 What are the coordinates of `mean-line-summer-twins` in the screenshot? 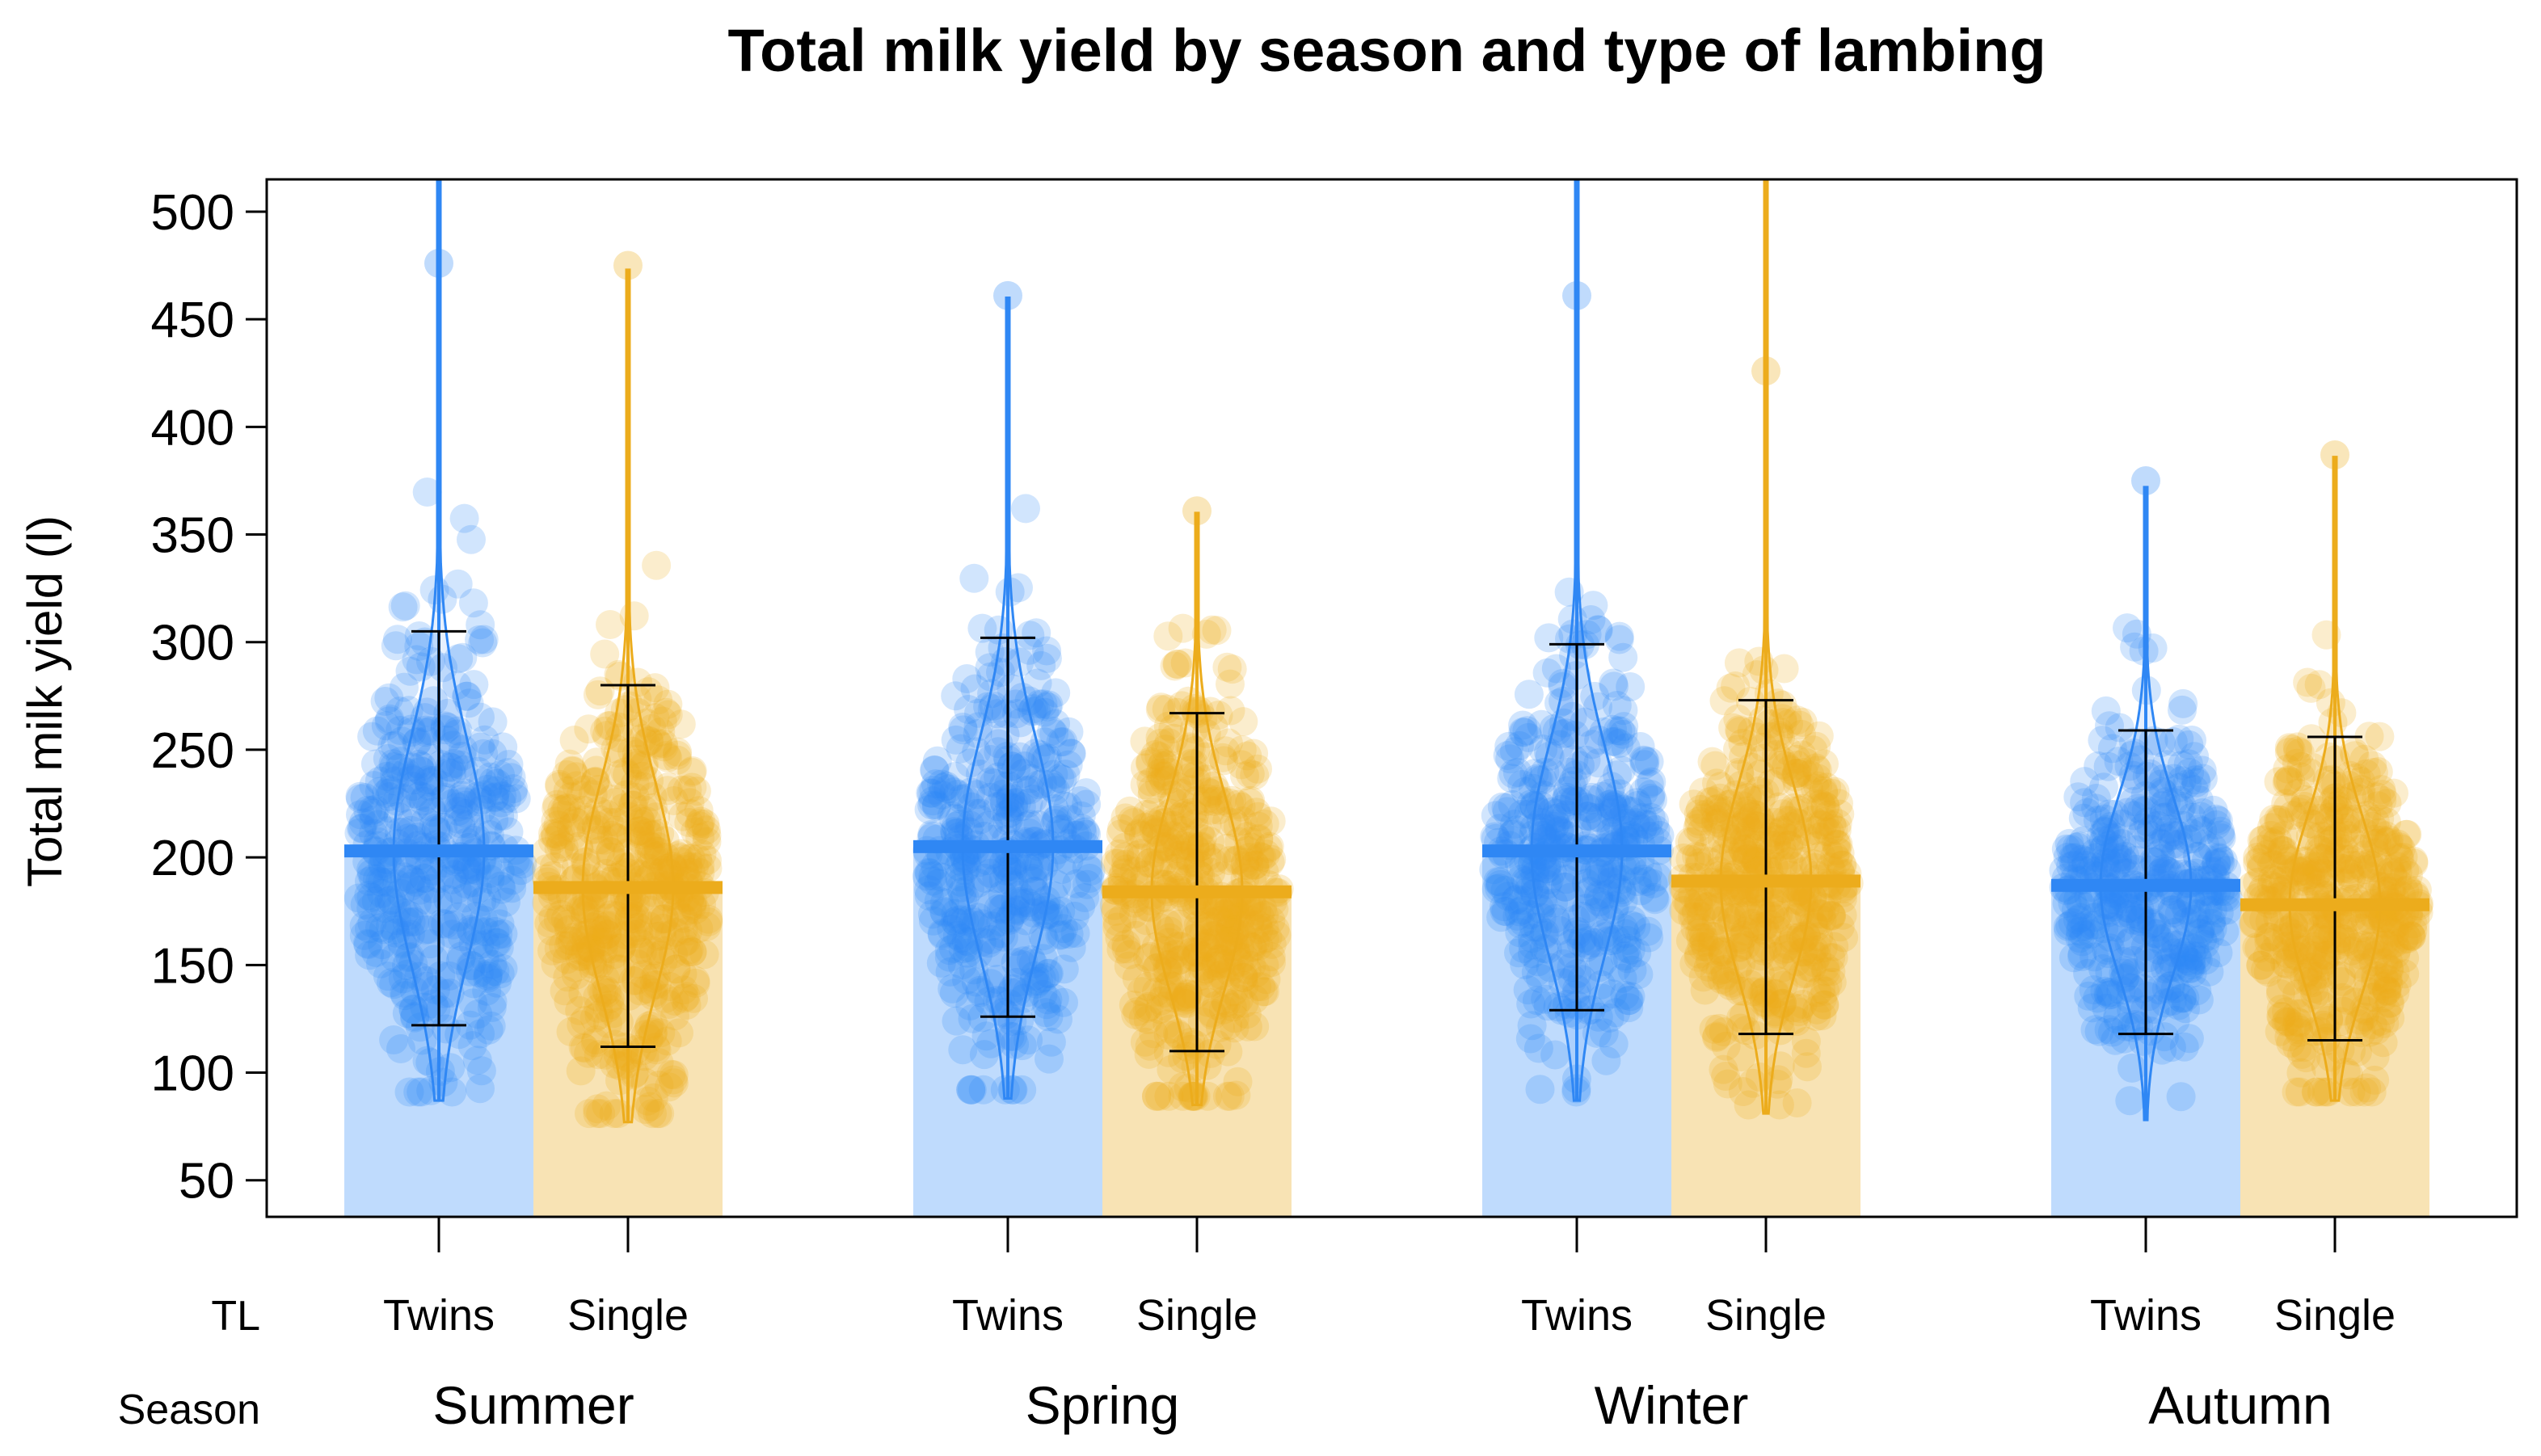 It's located at (438, 851).